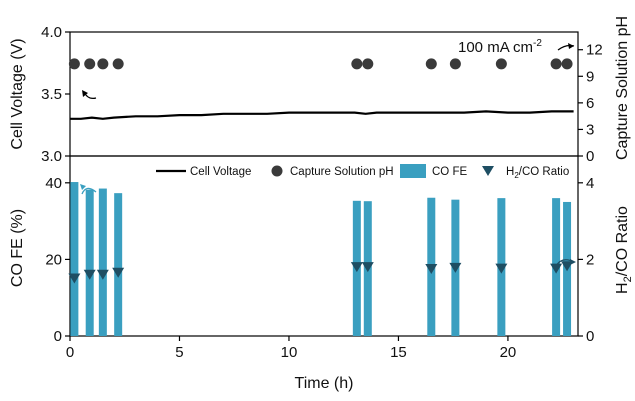 This screenshot has height=401, width=635. I want to click on x-tick-label: 0, so click(70, 352).